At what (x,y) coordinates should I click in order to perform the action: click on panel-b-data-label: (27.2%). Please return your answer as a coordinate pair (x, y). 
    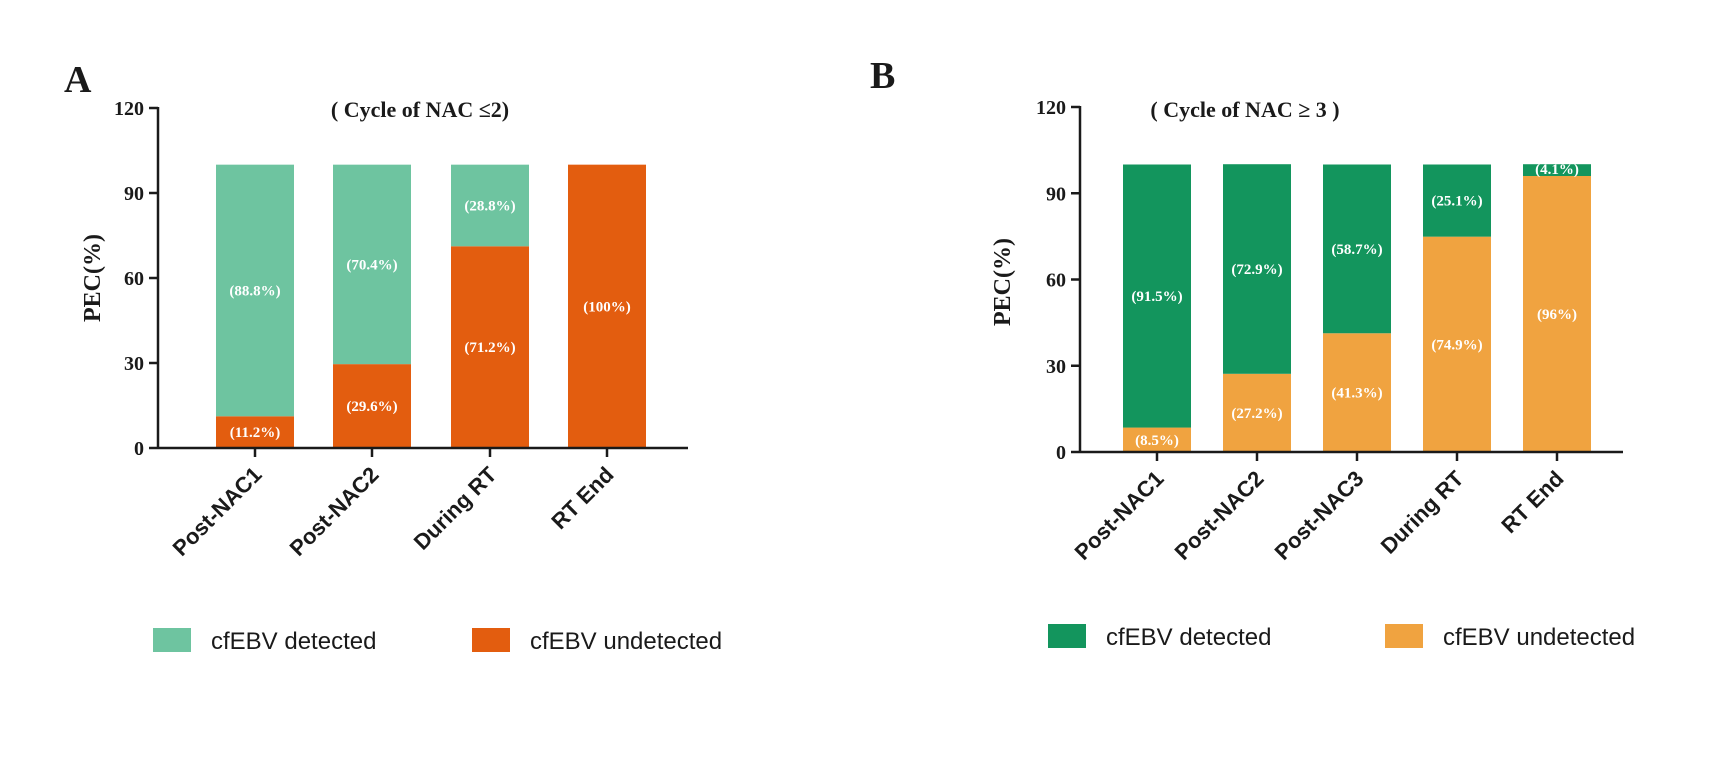
    Looking at the image, I should click on (1256, 414).